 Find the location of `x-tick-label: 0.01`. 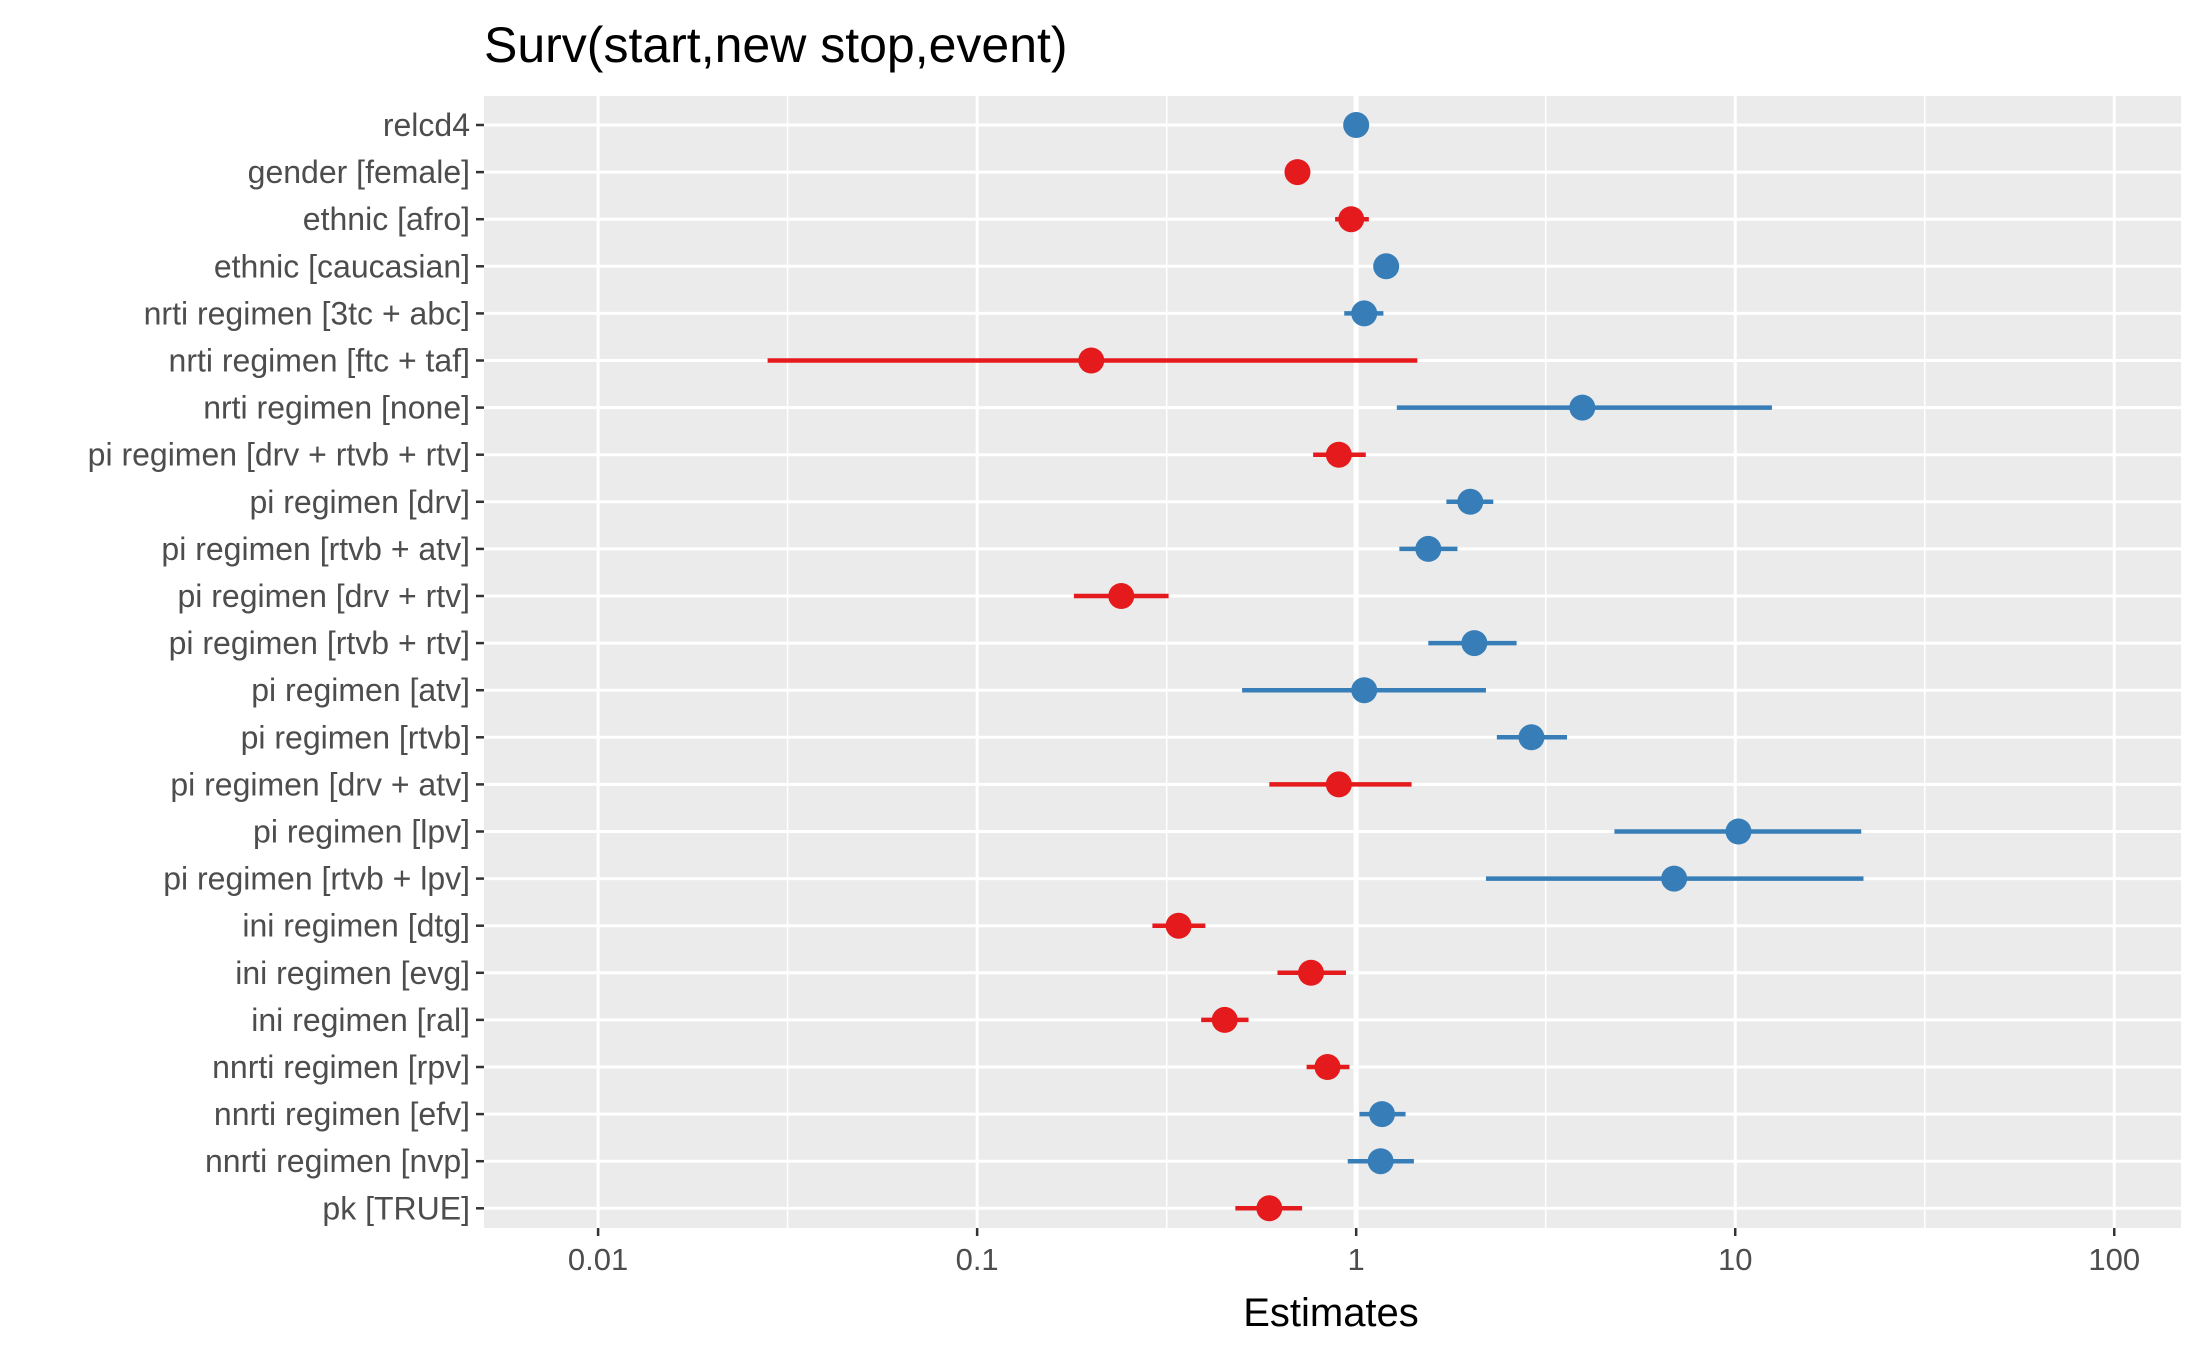

x-tick-label: 0.01 is located at coordinates (598, 1259).